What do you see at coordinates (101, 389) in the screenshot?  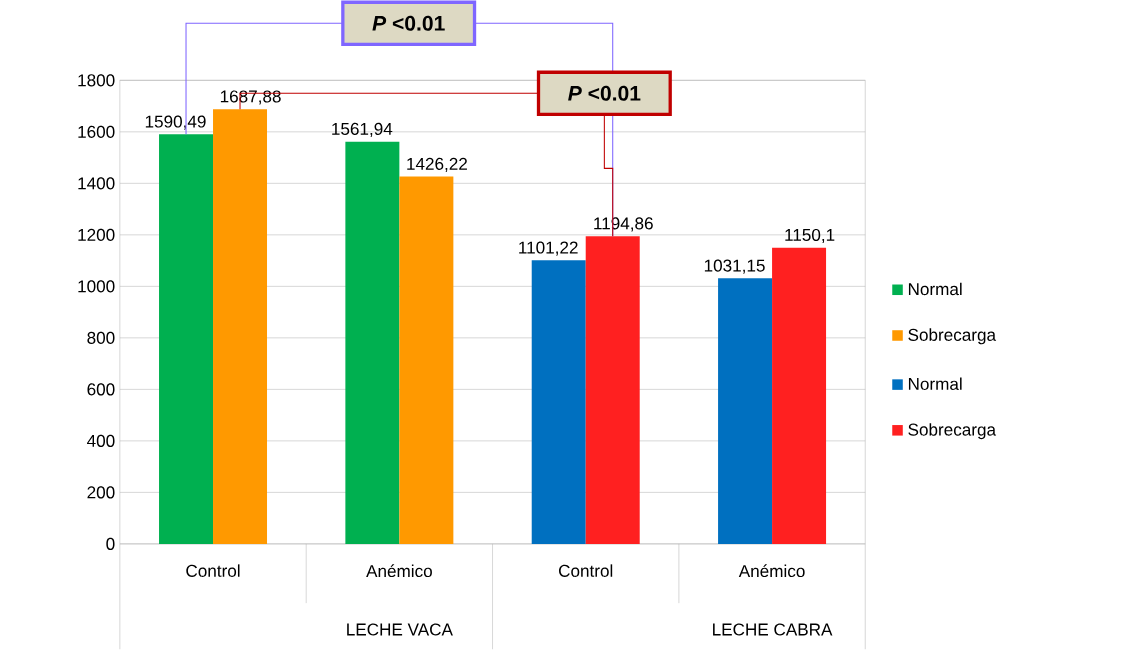 I see `y-tick-label: 600` at bounding box center [101, 389].